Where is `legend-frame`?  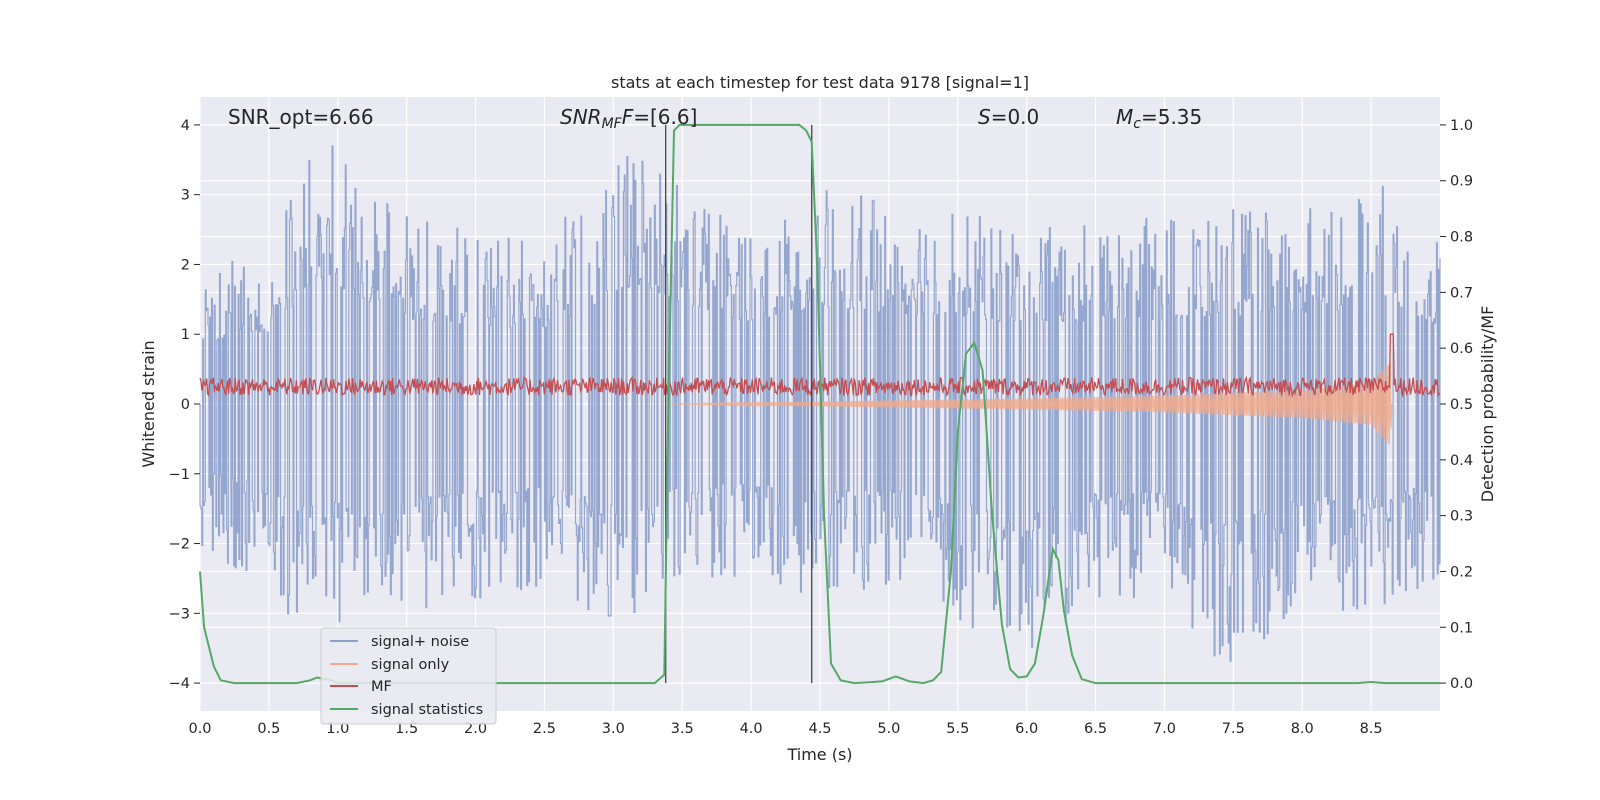
legend-frame is located at coordinates (408, 676).